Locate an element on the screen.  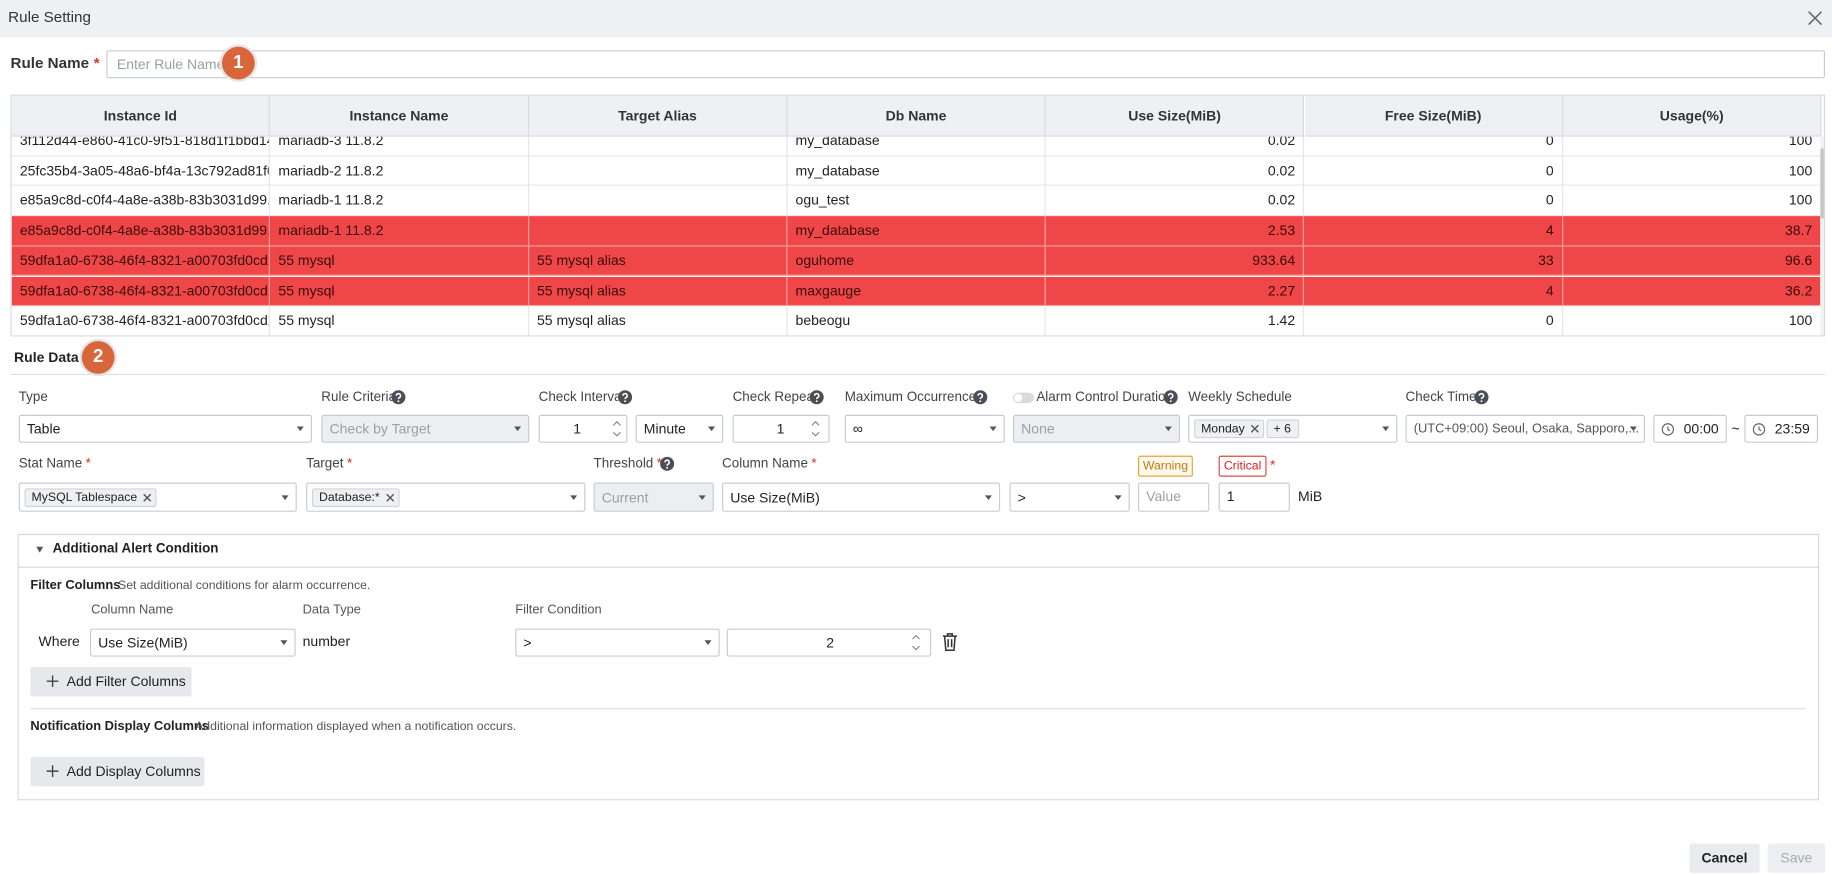
column-header: Instance Id is located at coordinates (141, 116).